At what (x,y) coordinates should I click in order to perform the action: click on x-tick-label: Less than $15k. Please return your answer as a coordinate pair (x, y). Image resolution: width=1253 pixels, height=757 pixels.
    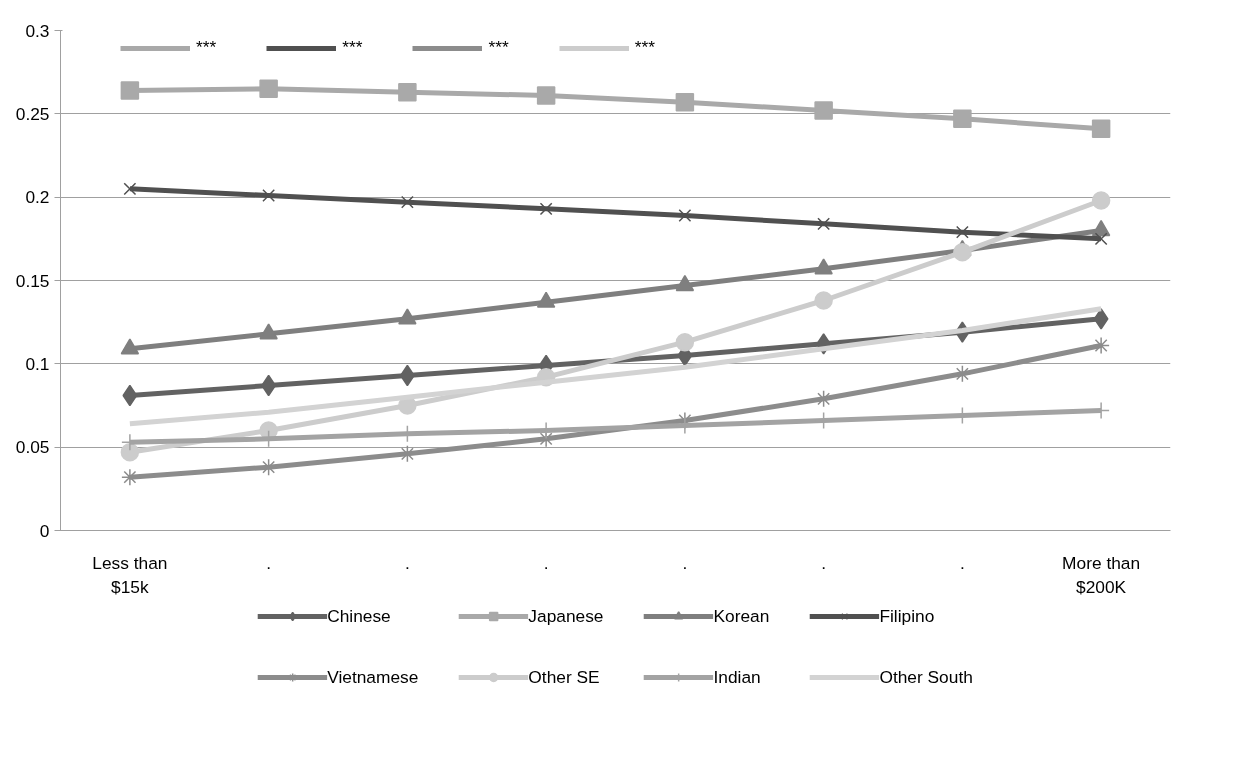
    Looking at the image, I should click on (130, 574).